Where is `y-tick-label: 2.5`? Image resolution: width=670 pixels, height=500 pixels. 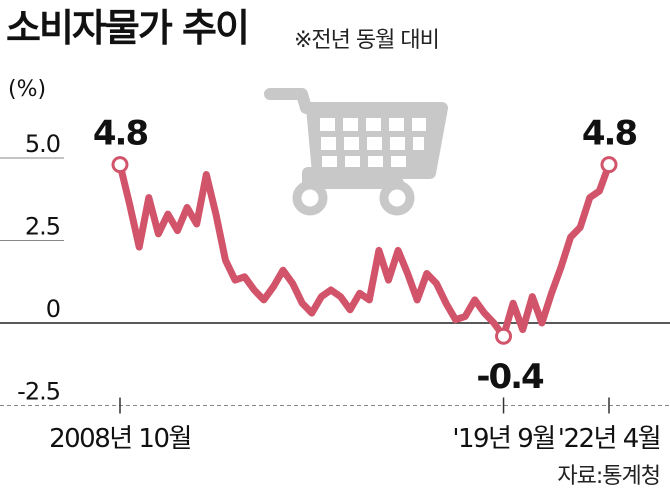 y-tick-label: 2.5 is located at coordinates (42, 227).